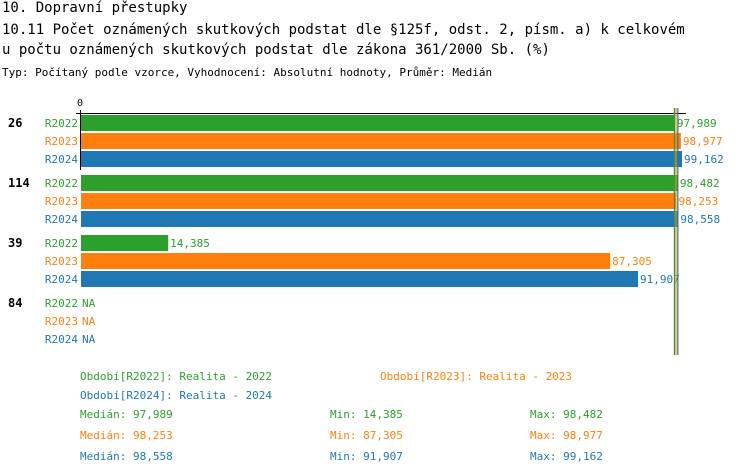 This screenshot has width=750, height=474. What do you see at coordinates (190, 243) in the screenshot?
I see `data-label: 14,385` at bounding box center [190, 243].